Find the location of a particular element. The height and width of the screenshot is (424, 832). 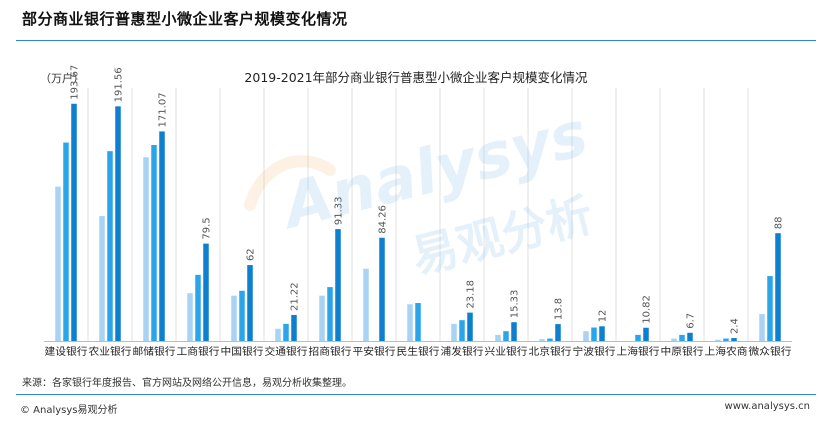

source-note: 来源：各家银行年度报告、官方网站及网络公开信息，易观分析收集整理。 is located at coordinates (187, 383).